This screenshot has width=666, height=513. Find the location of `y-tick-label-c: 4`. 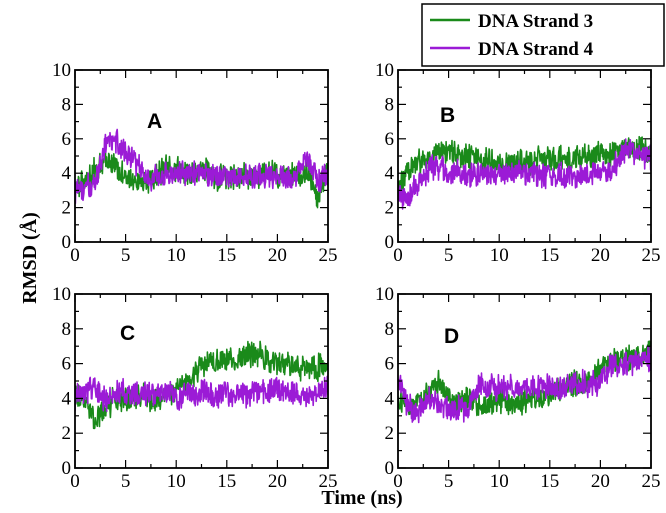

y-tick-label-c: 4 is located at coordinates (67, 398).